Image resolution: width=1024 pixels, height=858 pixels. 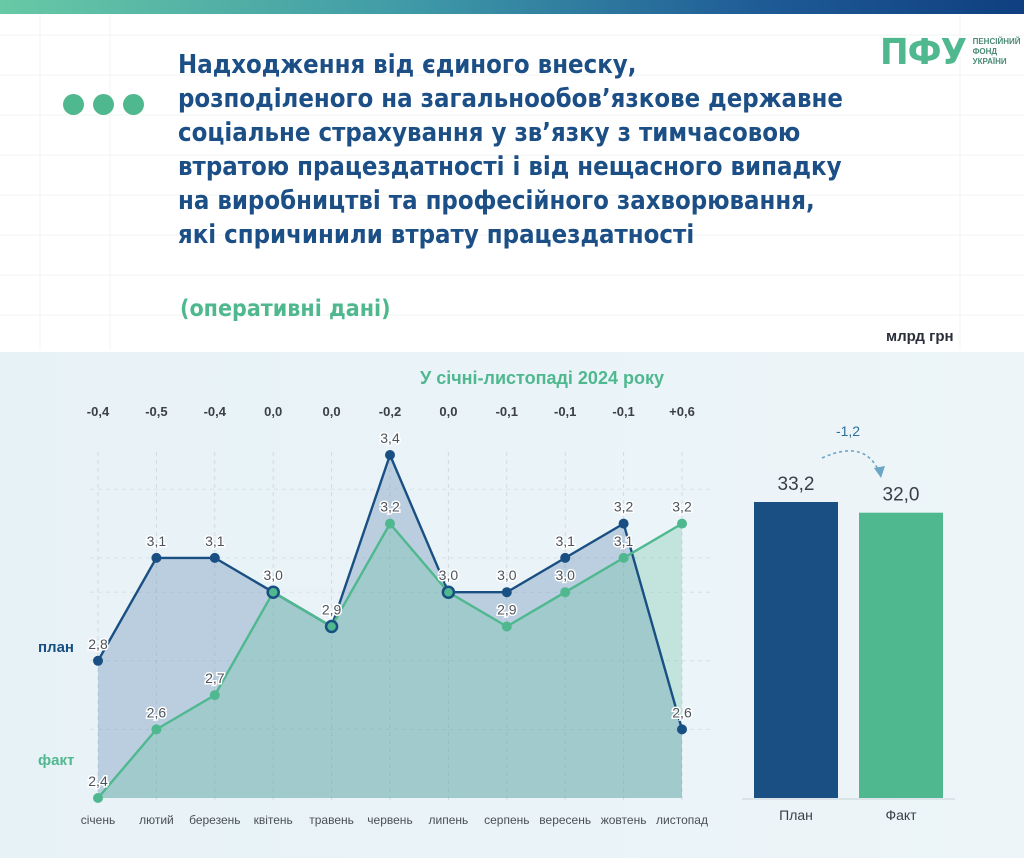 I want to click on unit-label: млрд грн, so click(x=920, y=336).